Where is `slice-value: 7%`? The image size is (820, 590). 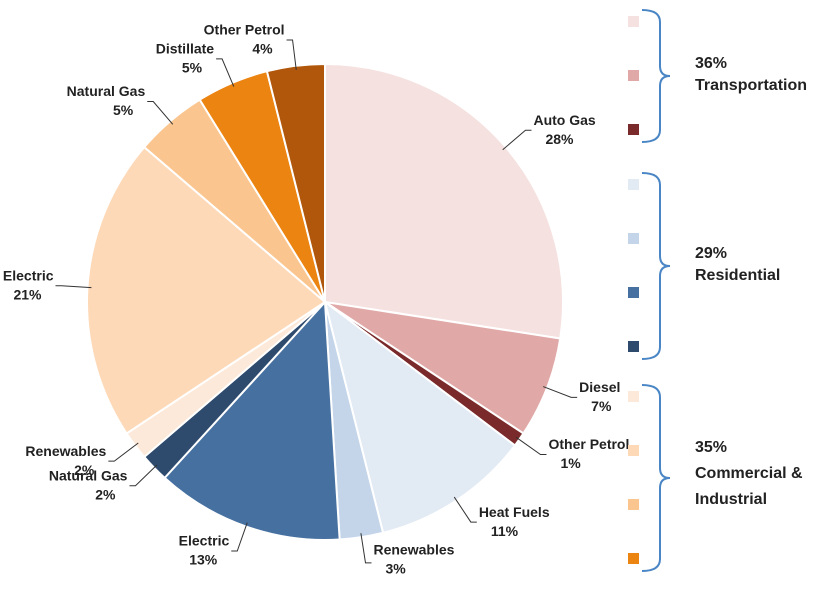
slice-value: 7% is located at coordinates (601, 406).